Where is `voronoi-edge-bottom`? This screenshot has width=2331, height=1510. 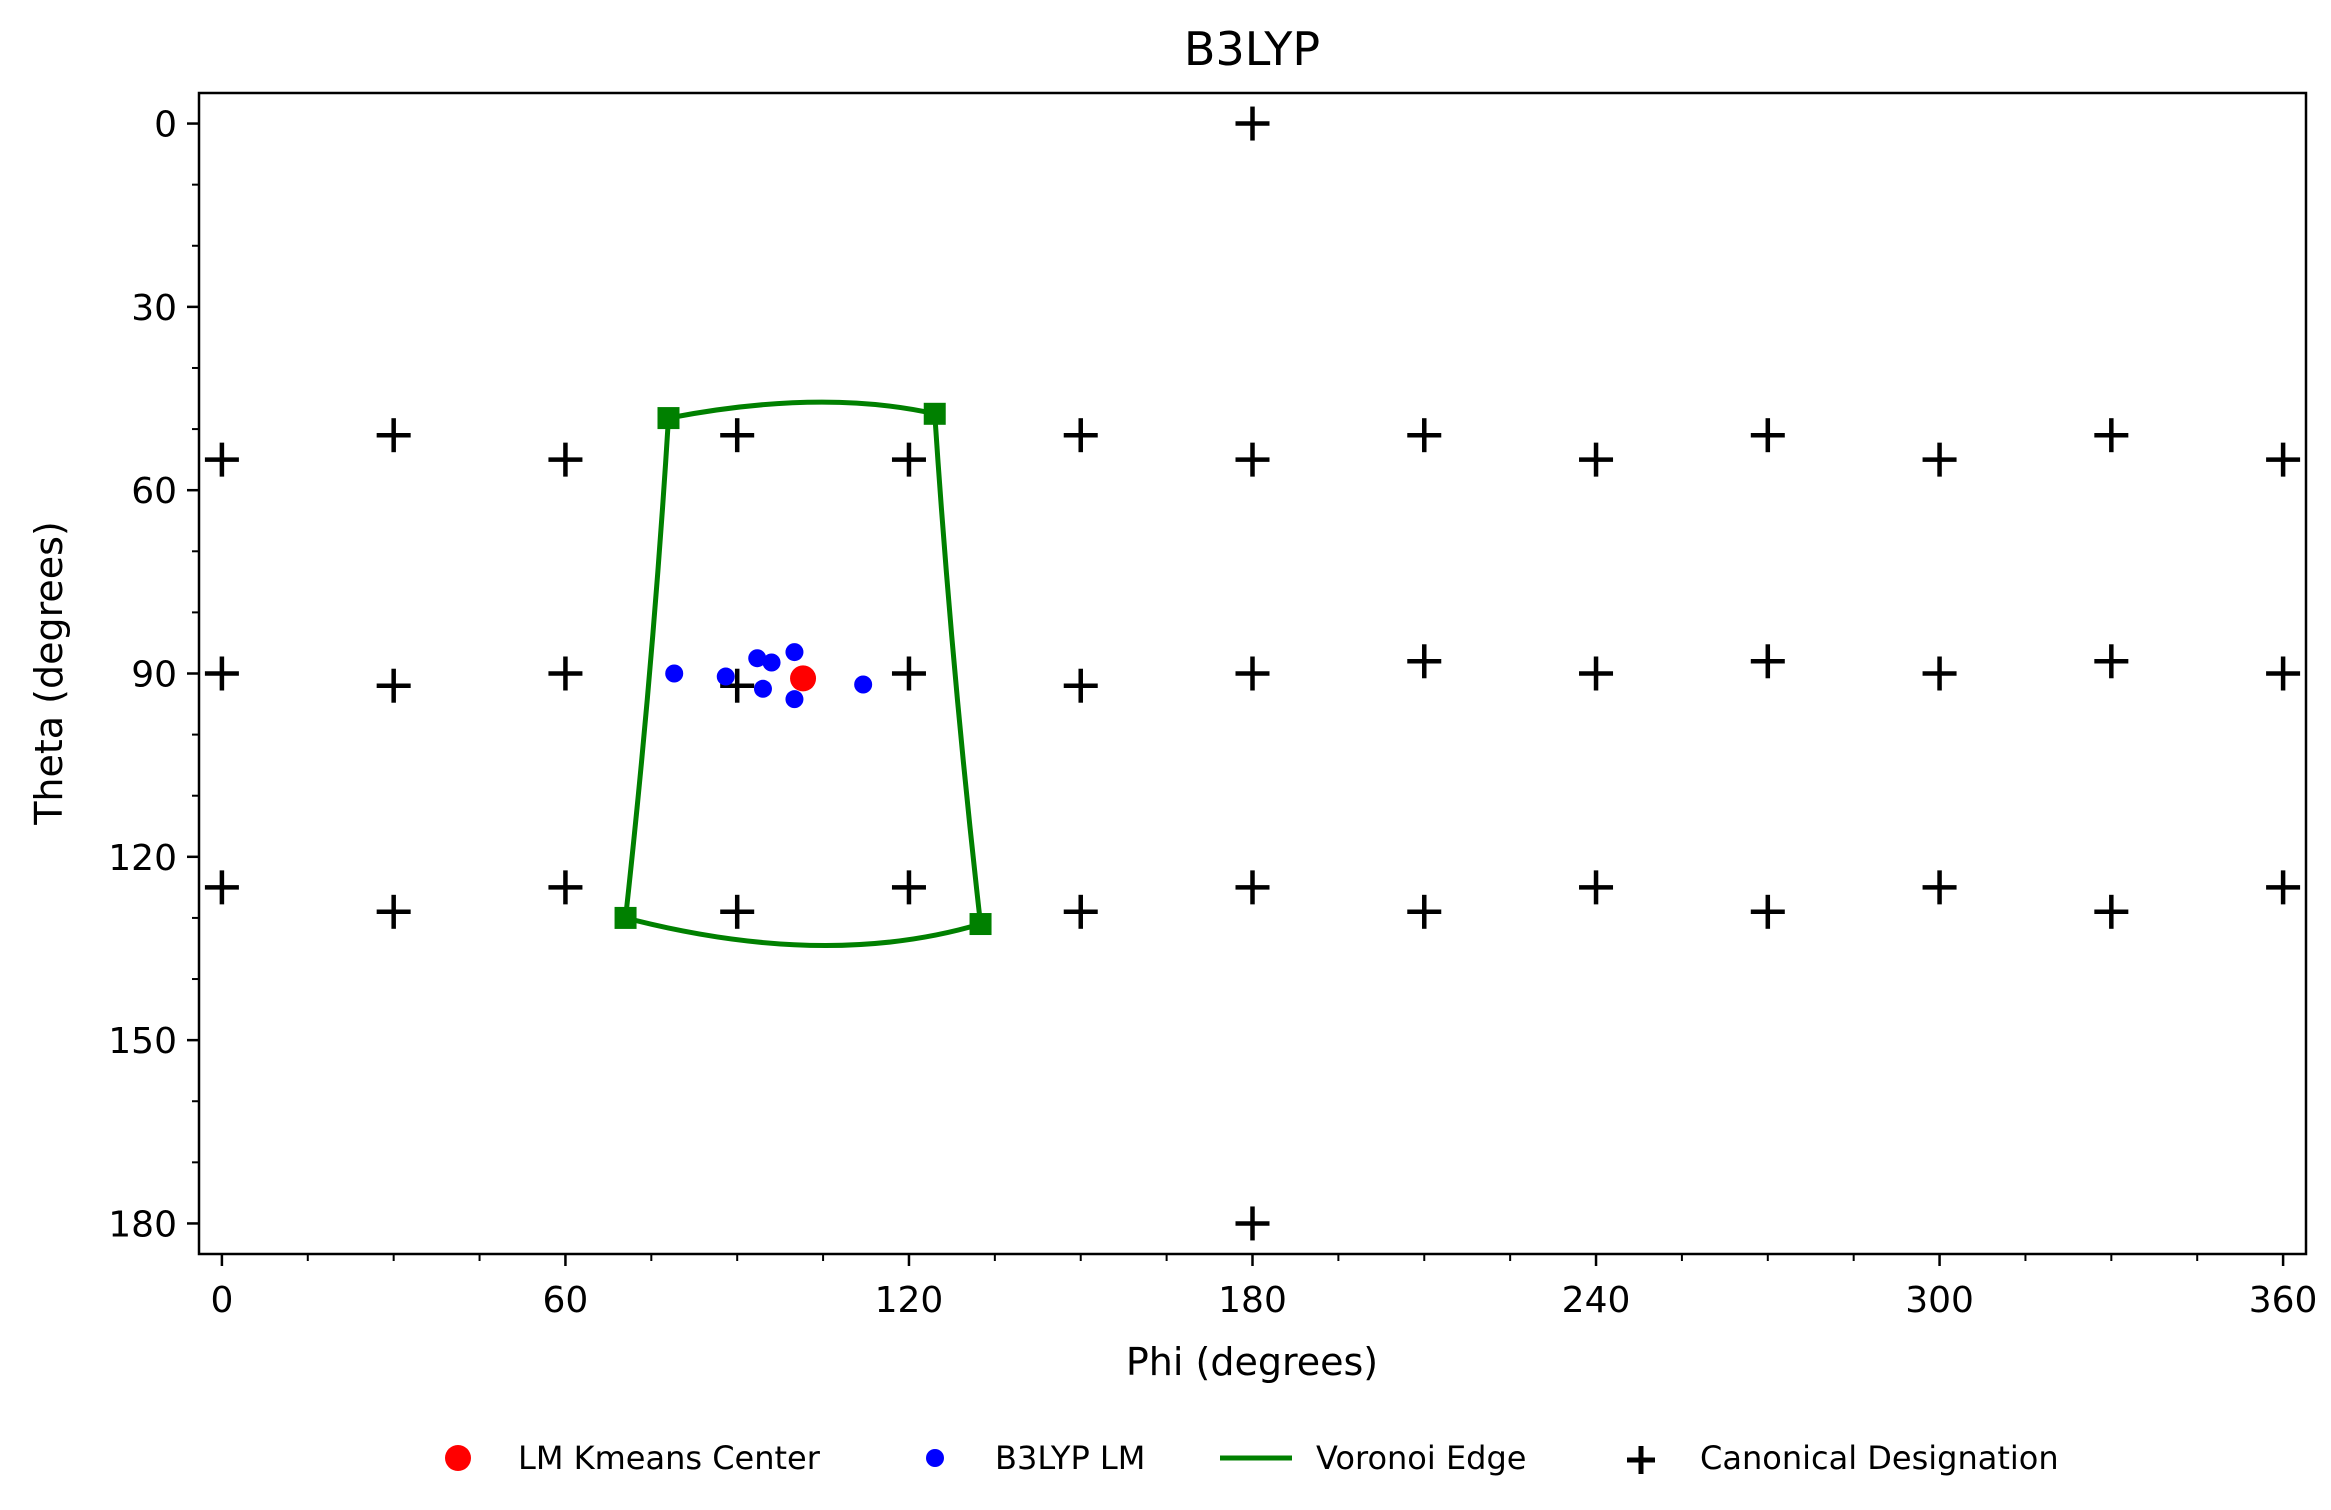
voronoi-edge-bottom is located at coordinates (803, 931).